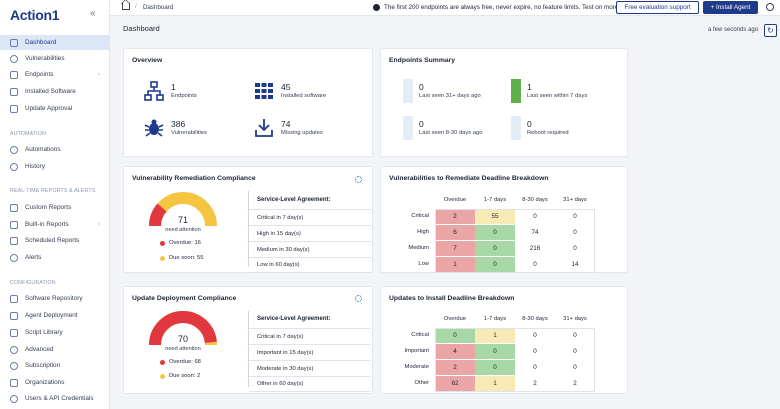  I want to click on organization-icon, so click(14, 382).